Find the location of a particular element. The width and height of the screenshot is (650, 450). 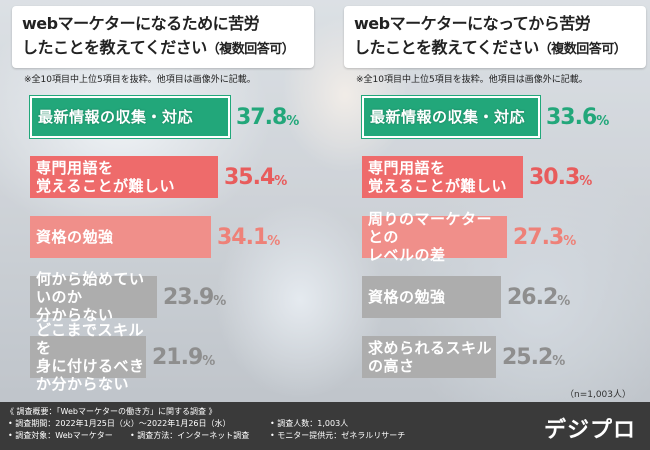

chart-right-bar-3-value-number: 27.3 is located at coordinates (538, 237).